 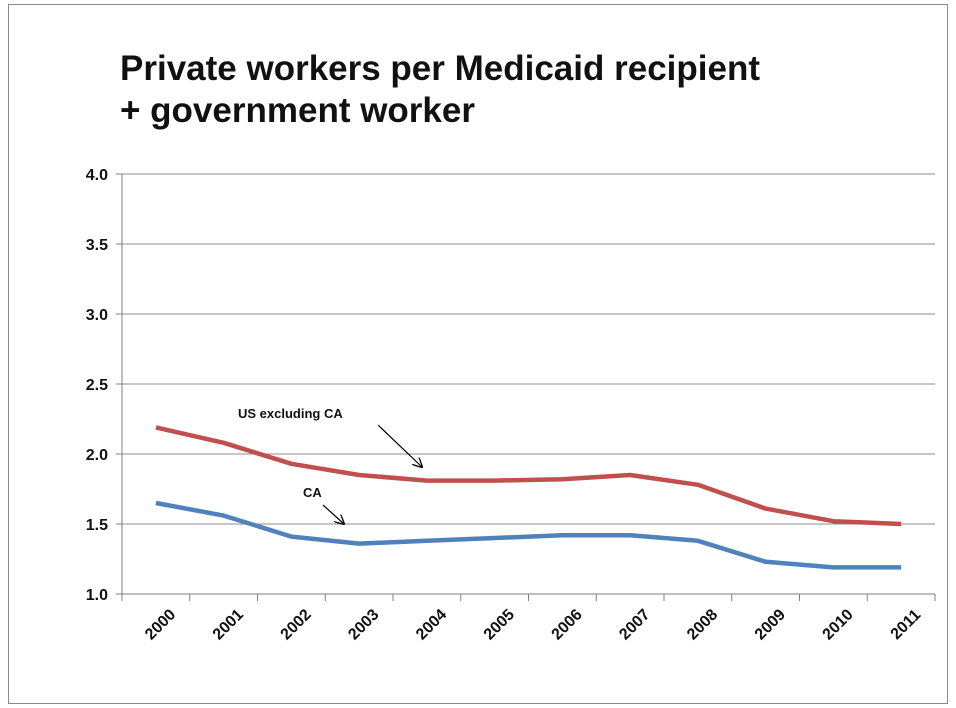 What do you see at coordinates (97, 315) in the screenshot?
I see `y-tick-label: 3.0` at bounding box center [97, 315].